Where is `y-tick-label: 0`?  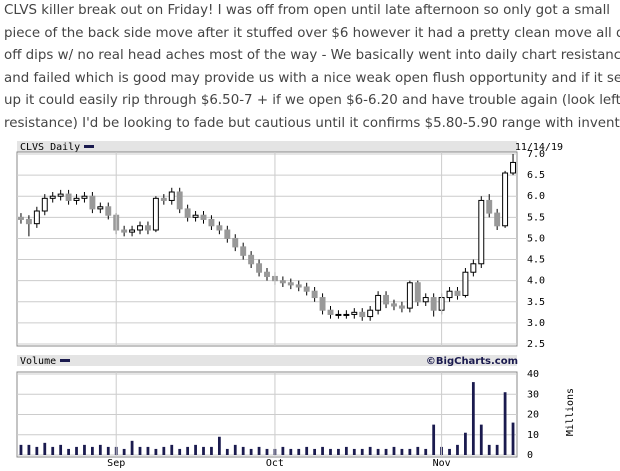 y-tick-label: 0 is located at coordinates (530, 455).